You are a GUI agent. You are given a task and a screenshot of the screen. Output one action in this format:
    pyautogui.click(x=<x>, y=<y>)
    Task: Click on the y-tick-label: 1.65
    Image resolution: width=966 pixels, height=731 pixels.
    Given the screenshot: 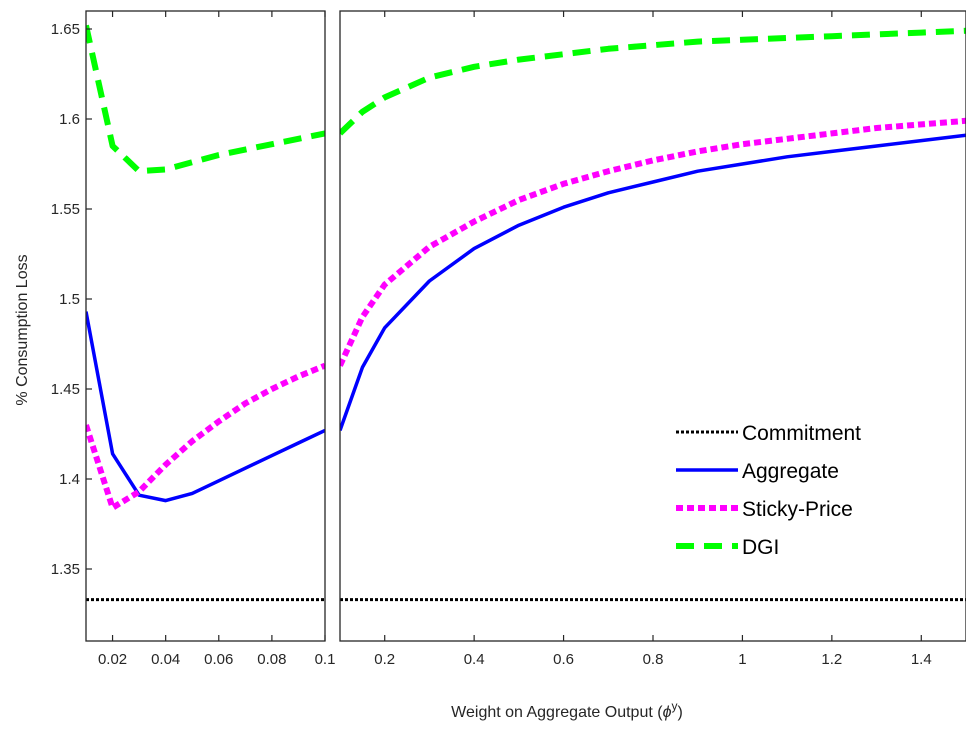 What is the action you would take?
    pyautogui.click(x=65, y=29)
    